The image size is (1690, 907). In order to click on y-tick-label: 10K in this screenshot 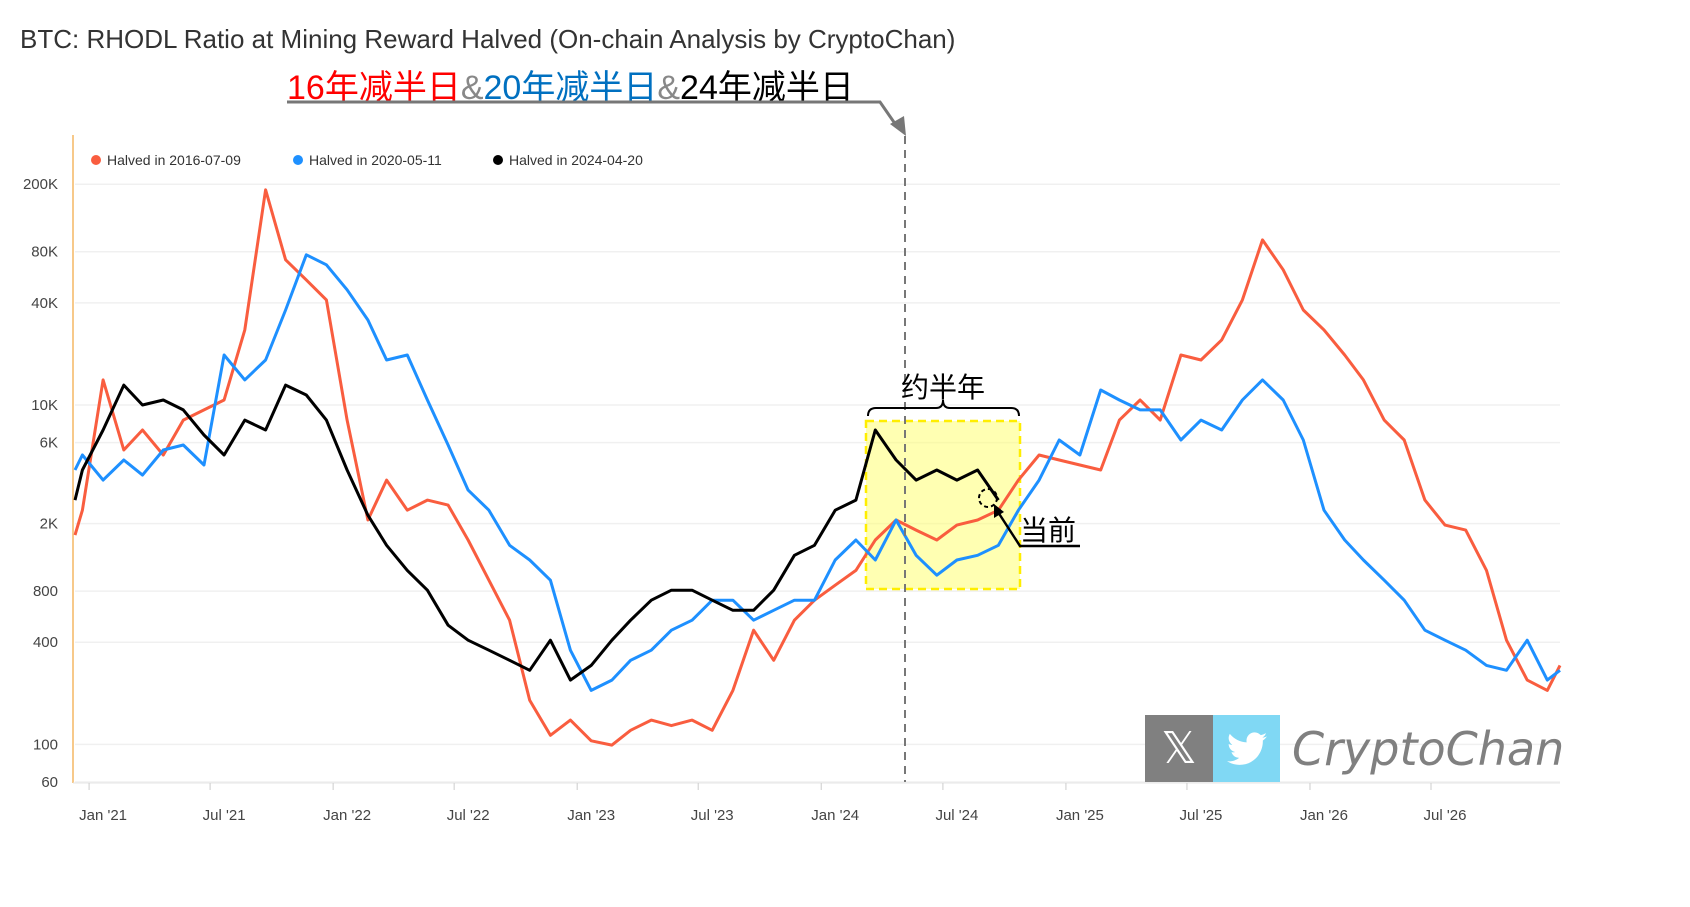, I will do `click(44, 405)`.